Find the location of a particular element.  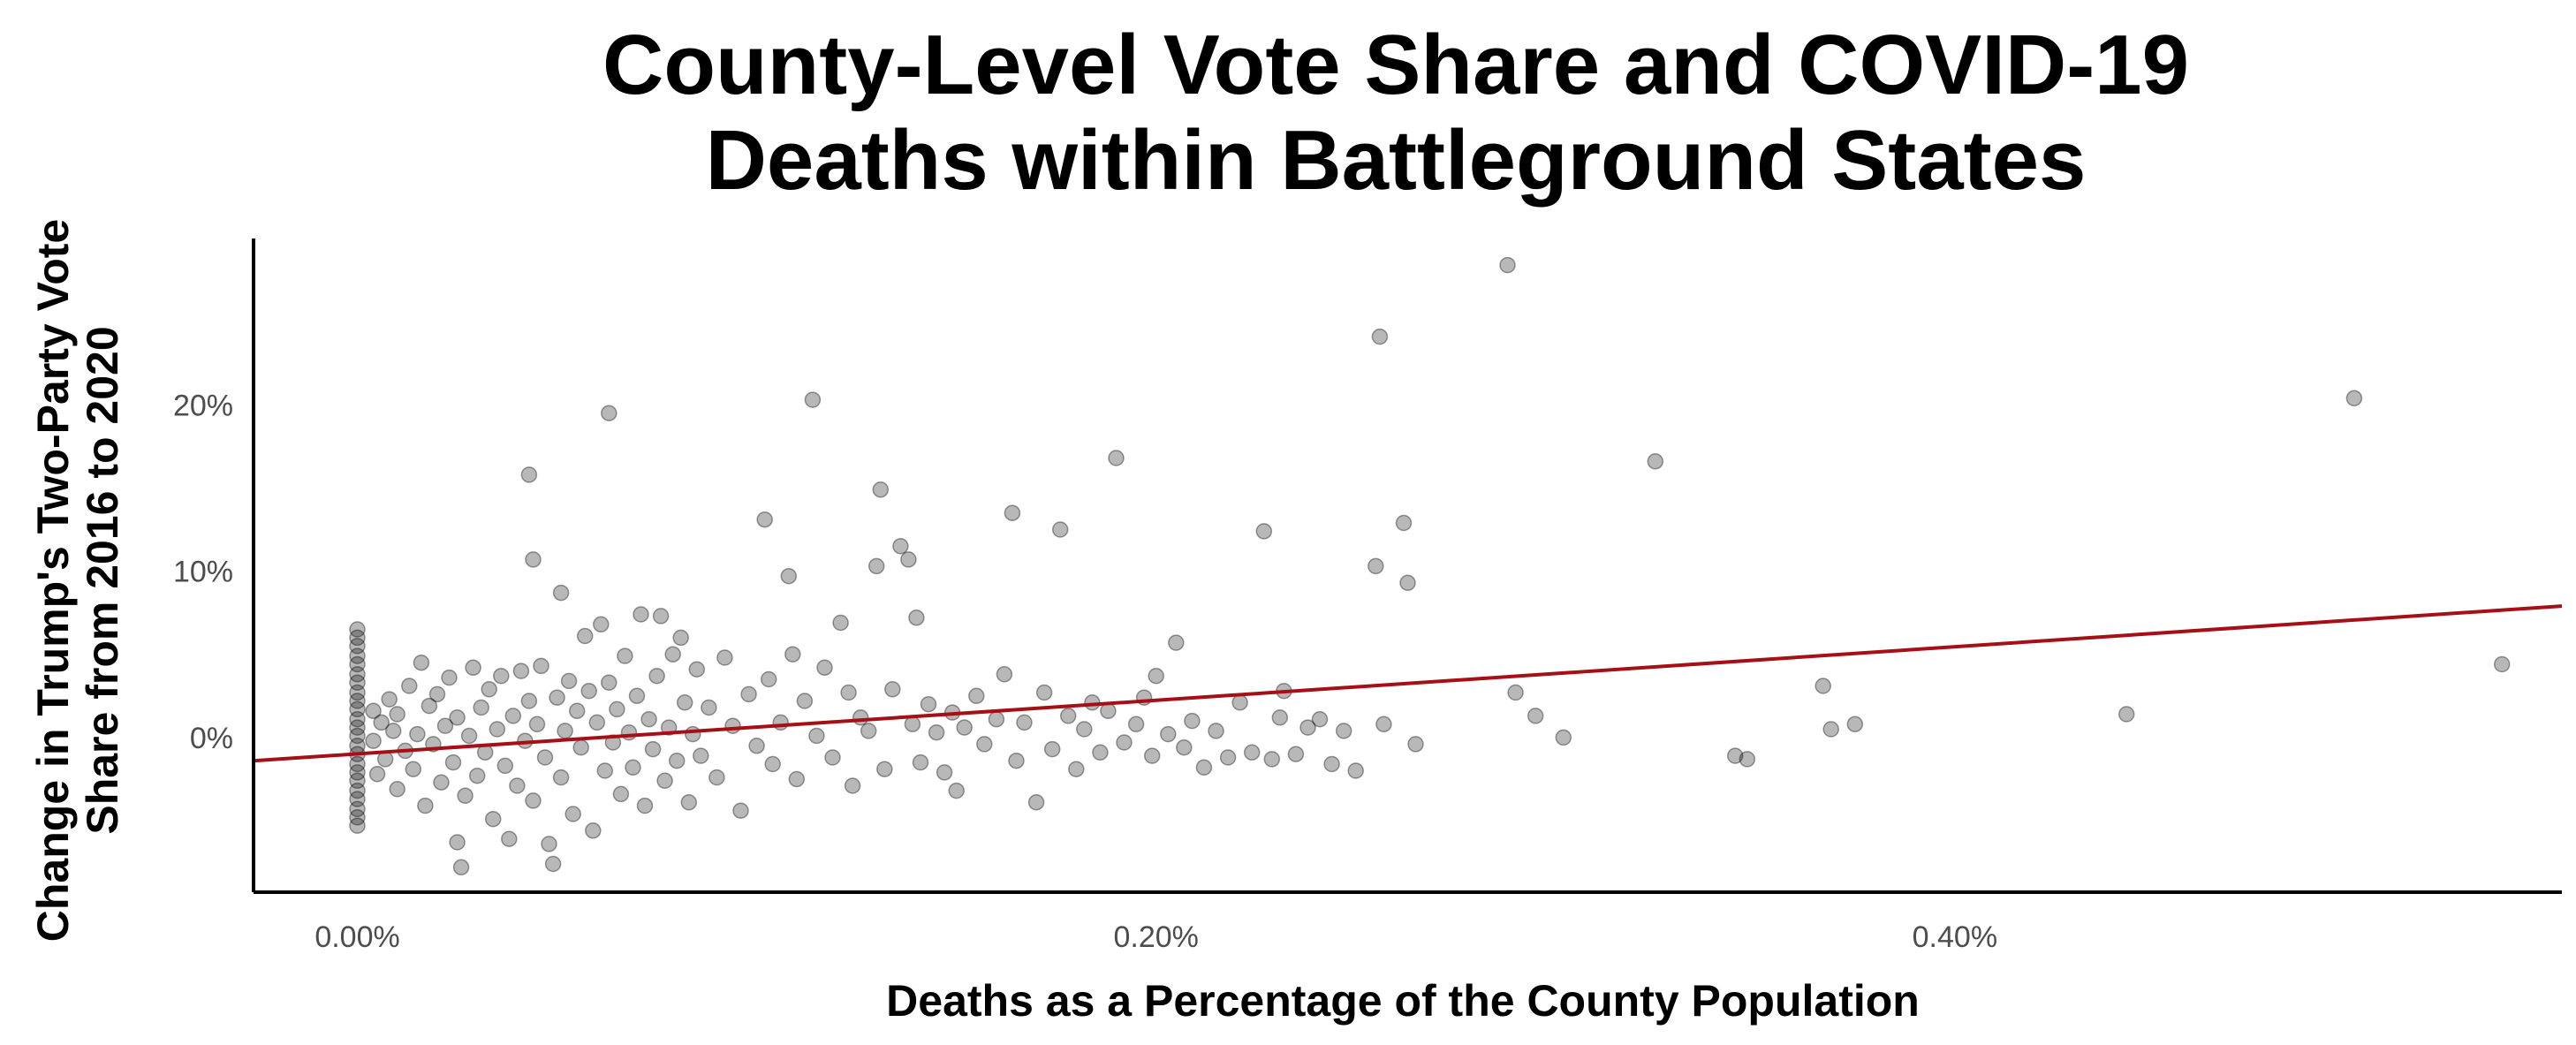

x-tick-label: 0.20% is located at coordinates (1156, 937).